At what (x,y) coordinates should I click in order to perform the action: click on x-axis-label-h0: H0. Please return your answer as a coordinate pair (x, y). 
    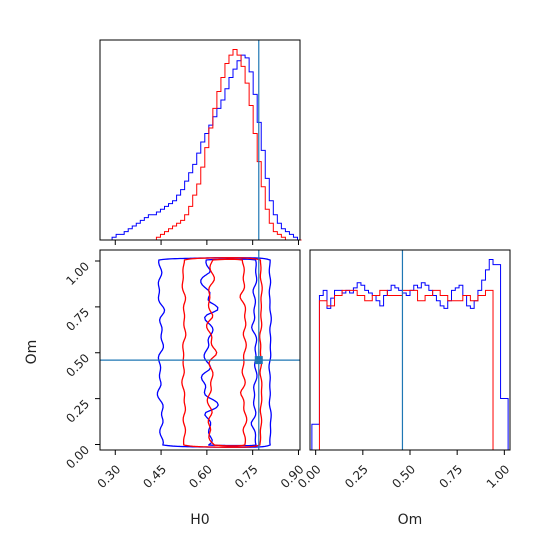
    Looking at the image, I should click on (199, 520).